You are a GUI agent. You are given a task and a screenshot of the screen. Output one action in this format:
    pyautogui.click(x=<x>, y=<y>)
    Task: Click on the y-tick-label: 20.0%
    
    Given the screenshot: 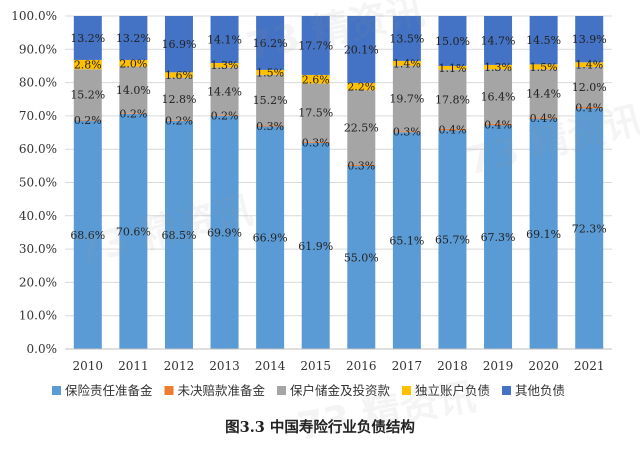 What is the action you would take?
    pyautogui.click(x=38, y=282)
    